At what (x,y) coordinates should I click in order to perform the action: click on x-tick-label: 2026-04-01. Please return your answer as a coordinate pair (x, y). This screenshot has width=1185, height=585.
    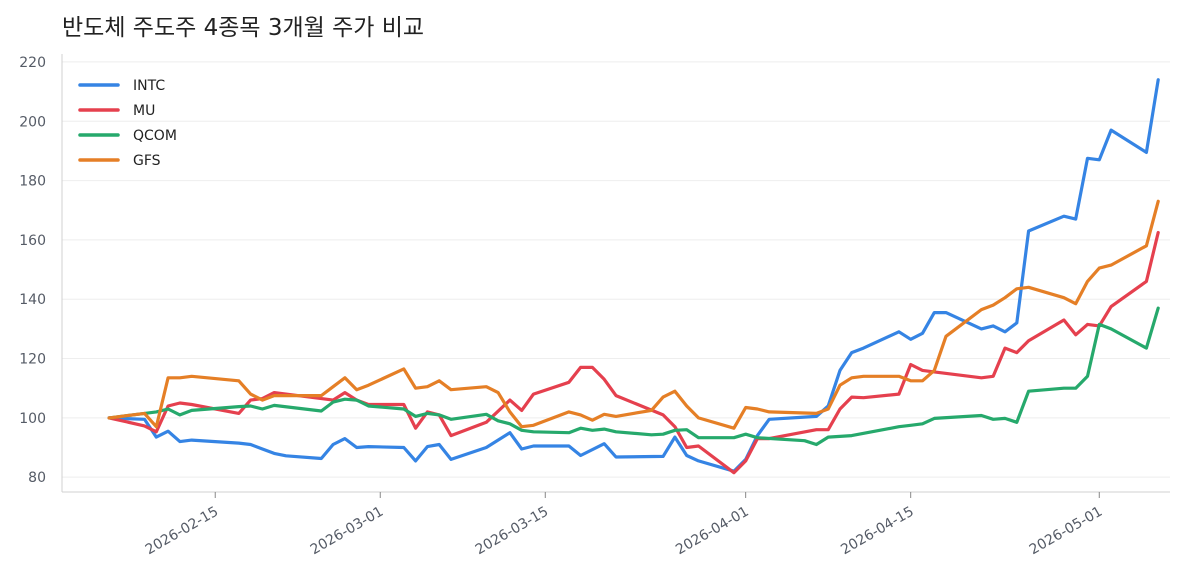
    Looking at the image, I should click on (712, 531).